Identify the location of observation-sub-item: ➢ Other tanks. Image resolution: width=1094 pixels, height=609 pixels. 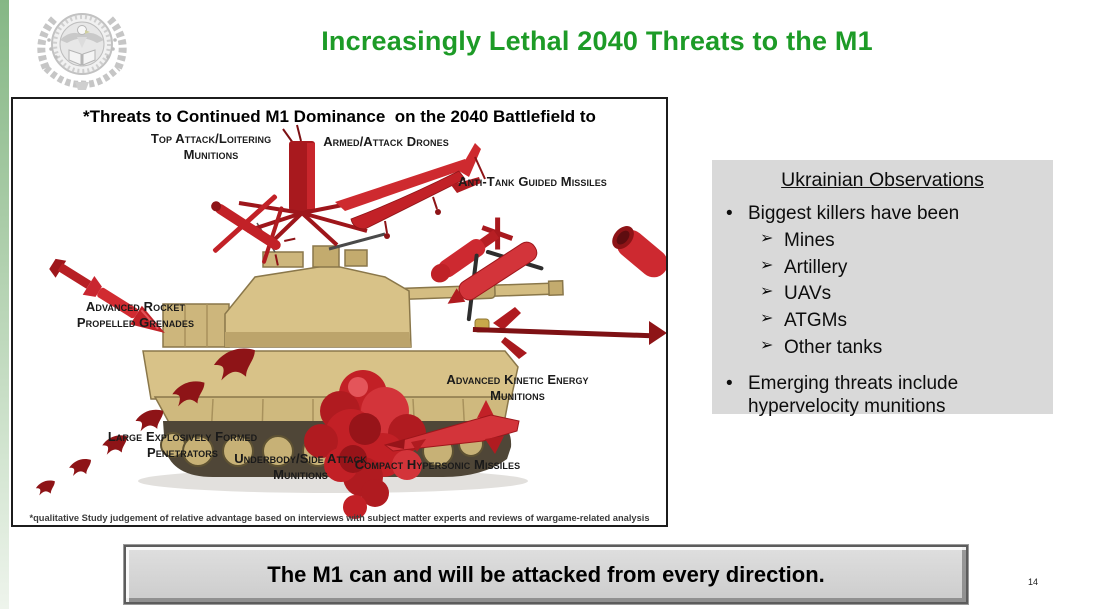
(906, 348).